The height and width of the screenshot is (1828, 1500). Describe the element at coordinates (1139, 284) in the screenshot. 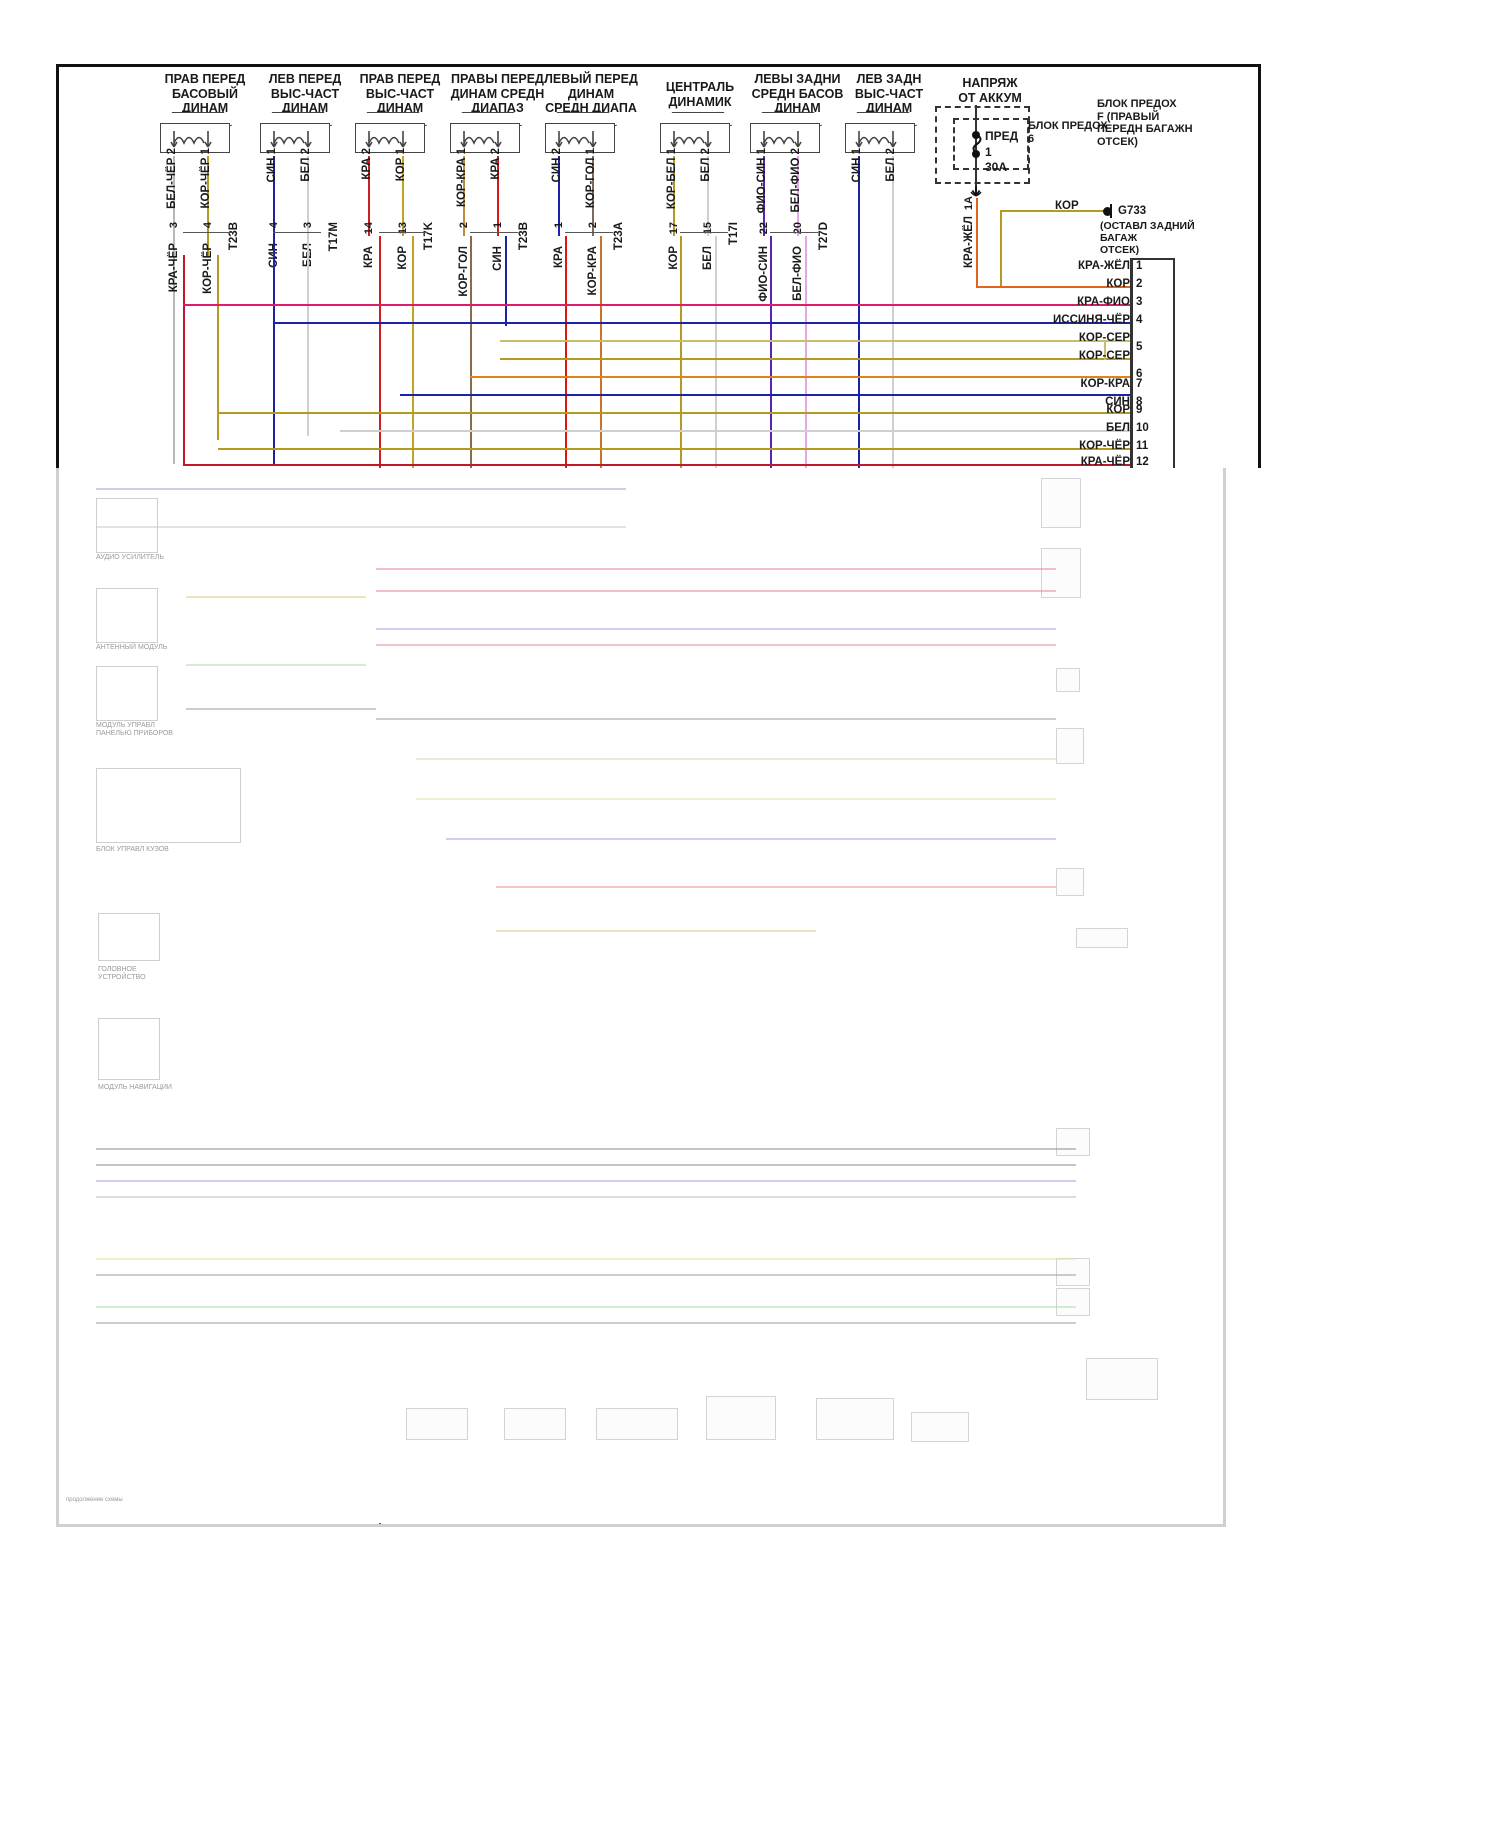

I see `pin-number-2: 2` at that location.